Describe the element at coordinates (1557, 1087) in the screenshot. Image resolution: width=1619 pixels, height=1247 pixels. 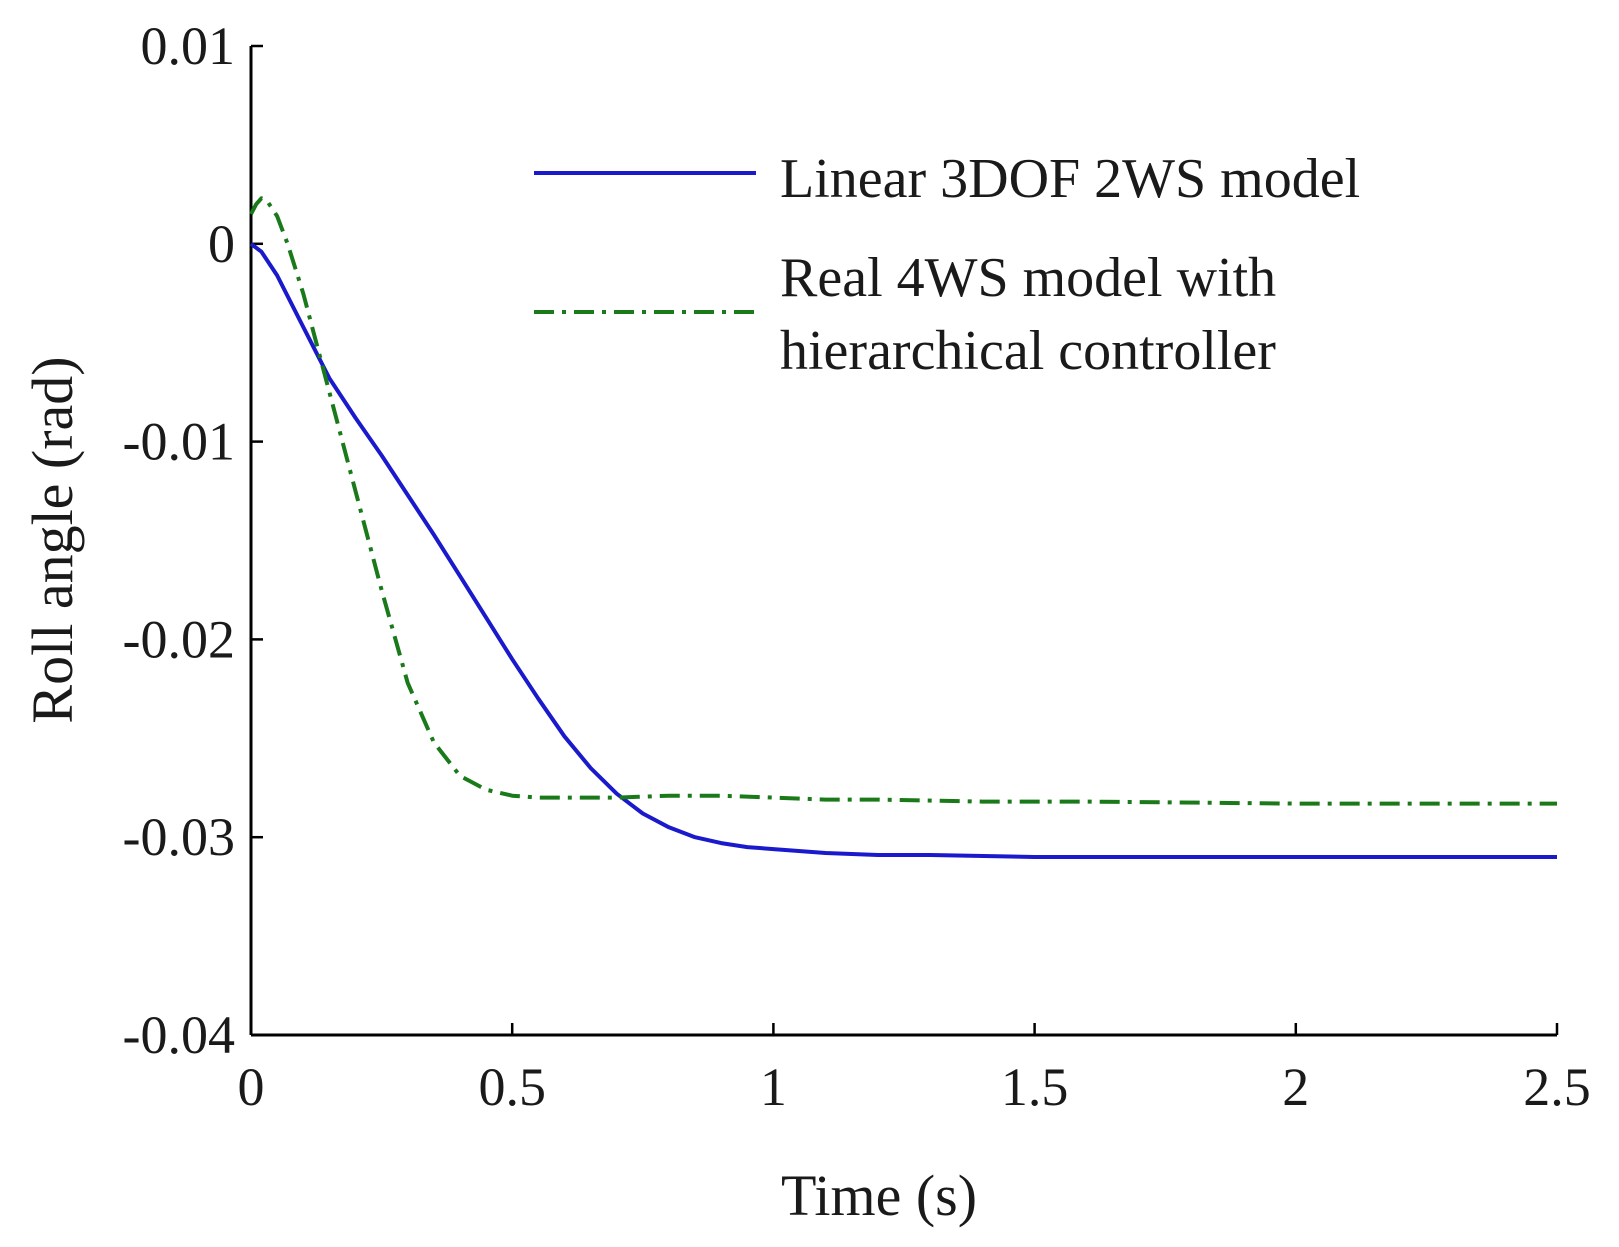
I see `x-tick-label: 2.5` at that location.